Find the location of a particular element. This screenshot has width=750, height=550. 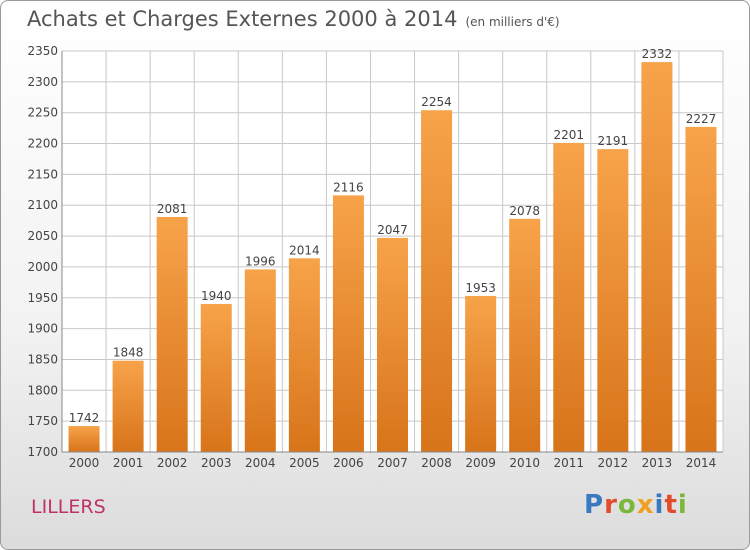

x-tick-label: 2003 is located at coordinates (216, 463).